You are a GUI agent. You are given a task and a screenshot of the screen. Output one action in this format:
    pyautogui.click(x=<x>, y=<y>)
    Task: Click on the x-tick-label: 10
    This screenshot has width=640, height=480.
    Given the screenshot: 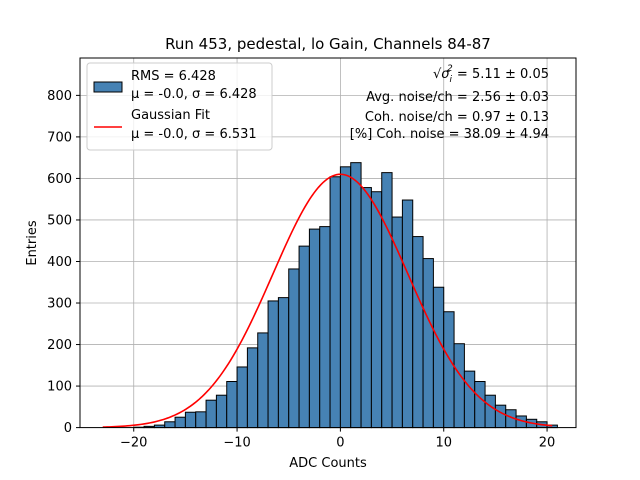 What is the action you would take?
    pyautogui.click(x=443, y=443)
    